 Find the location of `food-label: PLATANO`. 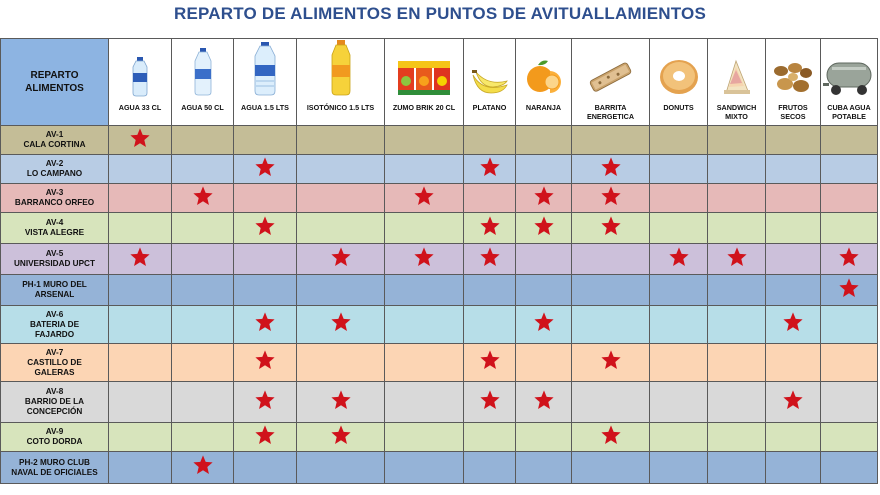

food-label: PLATANO is located at coordinates (489, 107).